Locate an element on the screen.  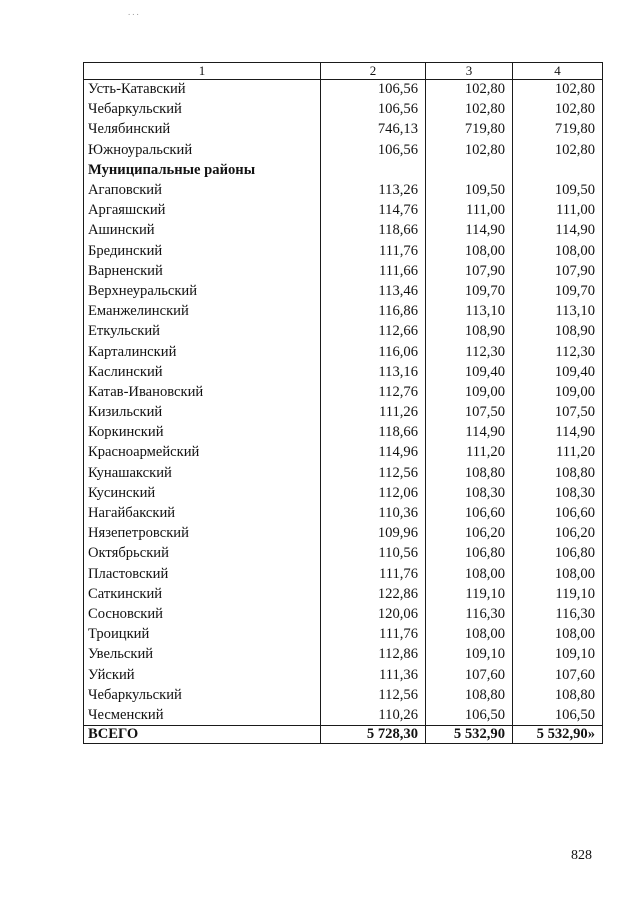
table-row: Еманжелинский 116,86 113,10 113,10 is located at coordinates (343, 311).